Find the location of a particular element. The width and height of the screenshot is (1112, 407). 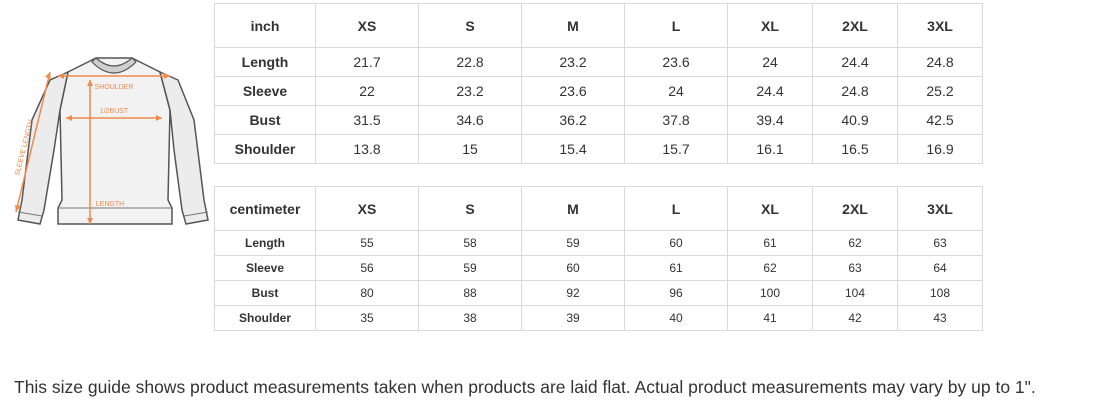

table-cell: 36.2 is located at coordinates (573, 120).